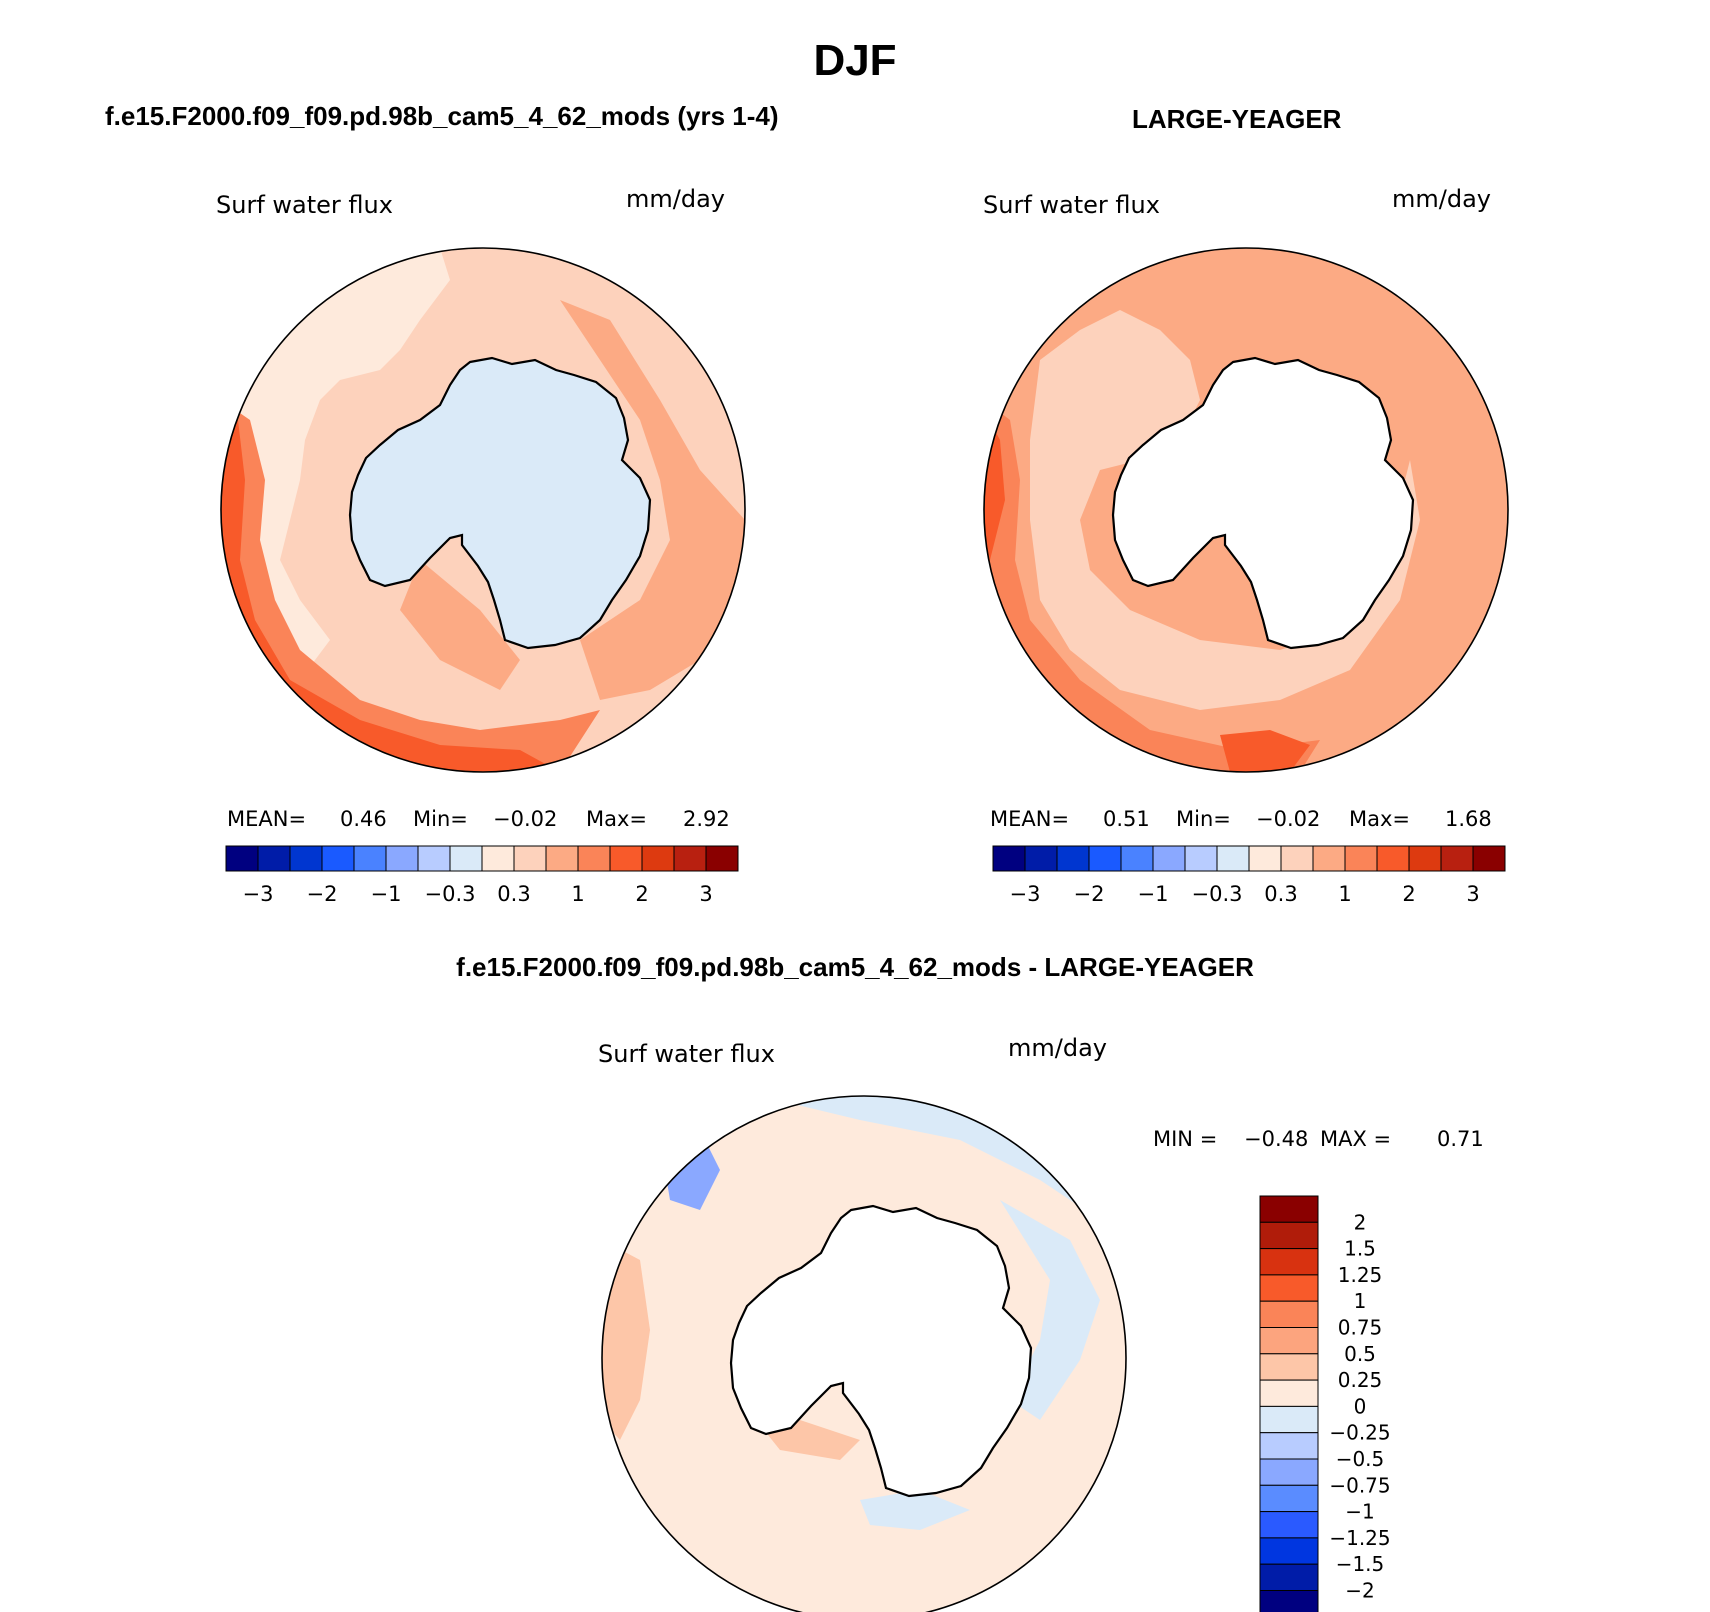  What do you see at coordinates (1360, 1564) in the screenshot?
I see `panel-3-colorbar-label: −1.5` at bounding box center [1360, 1564].